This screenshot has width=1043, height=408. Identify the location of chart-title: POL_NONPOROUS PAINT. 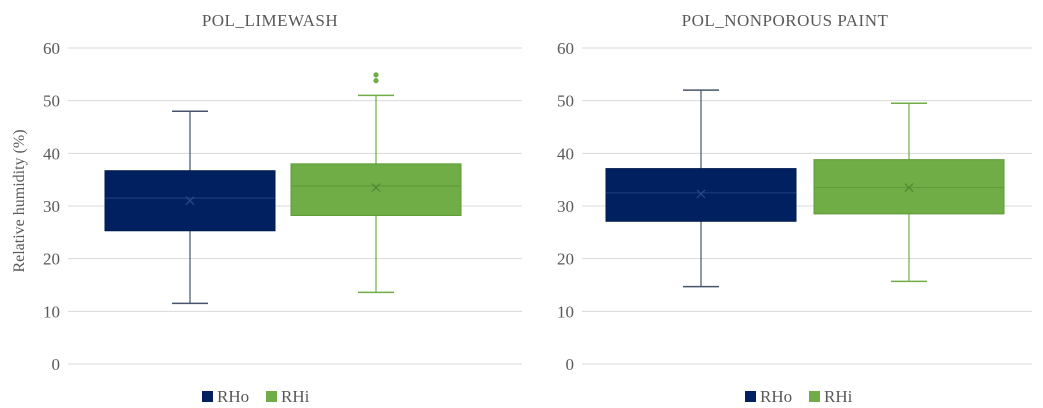
(785, 20).